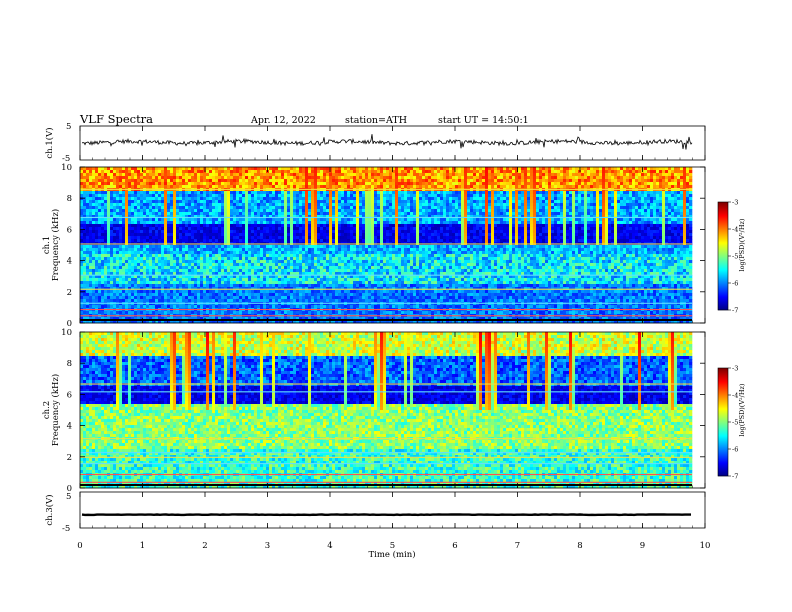 Image resolution: width=792 pixels, height=612 pixels. Describe the element at coordinates (735, 450) in the screenshot. I see `ch2-colorbar-tick-label: -6` at that location.